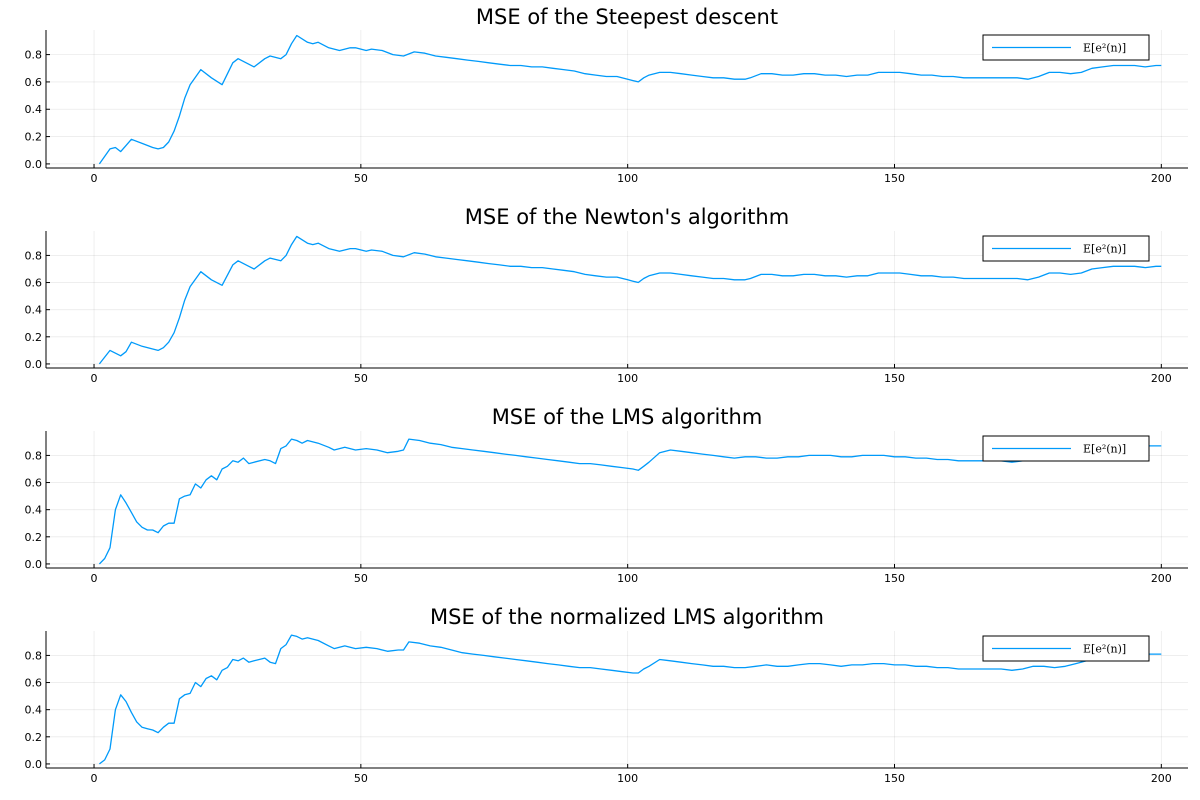 The image size is (1200, 800). What do you see at coordinates (627, 617) in the screenshot?
I see `subplot-title: MSE of the normalized LMS algorithm` at bounding box center [627, 617].